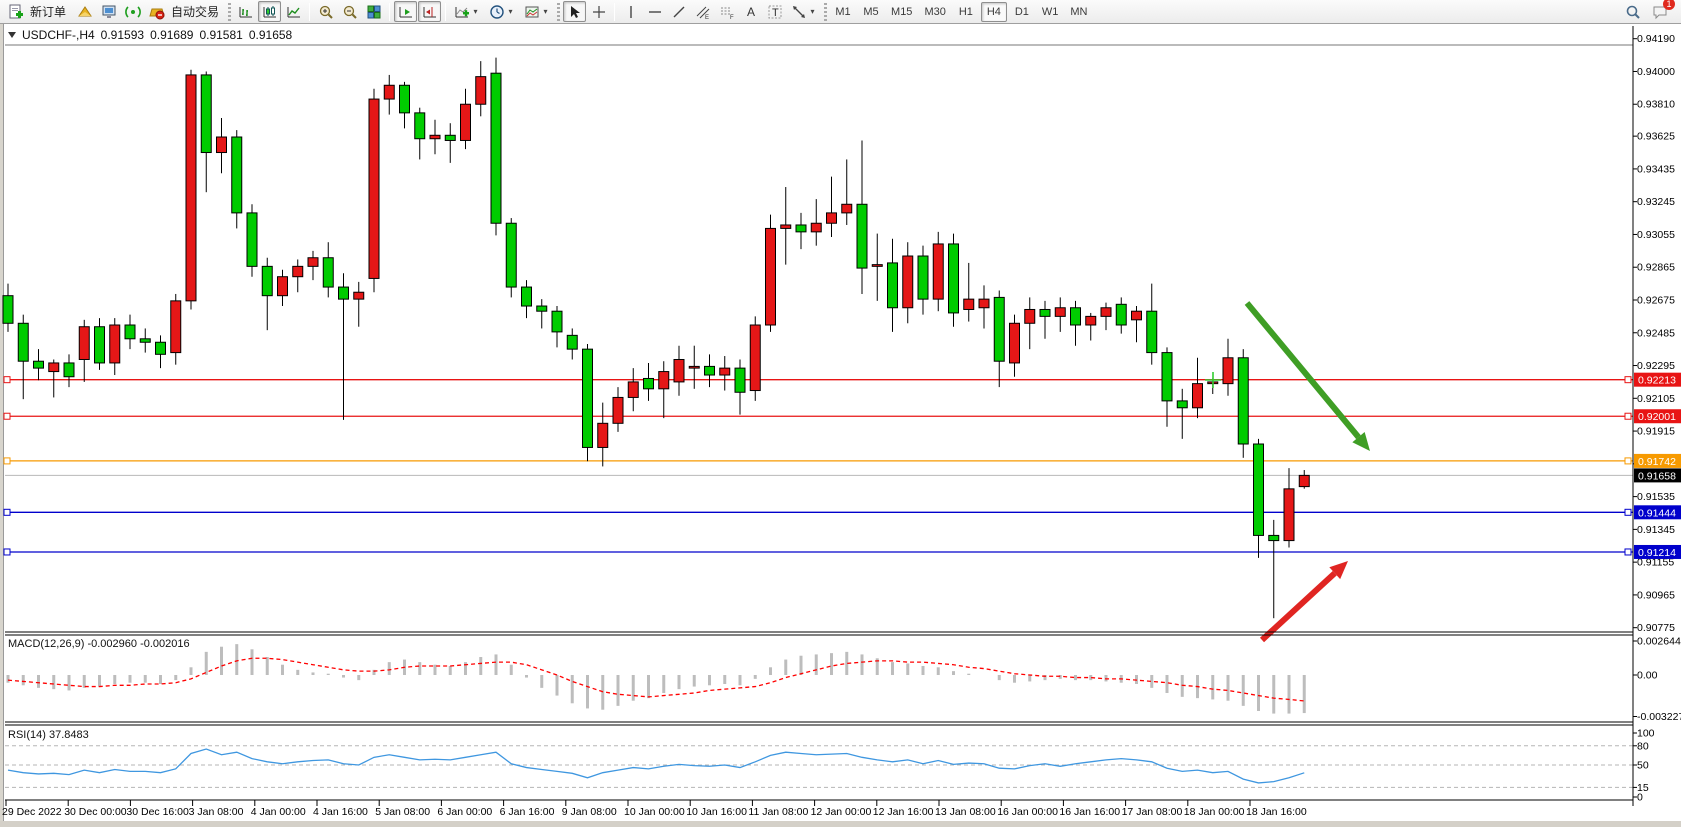 The image size is (1681, 827). What do you see at coordinates (726, 11) in the screenshot?
I see `fibonacci-tool-button: F` at bounding box center [726, 11].